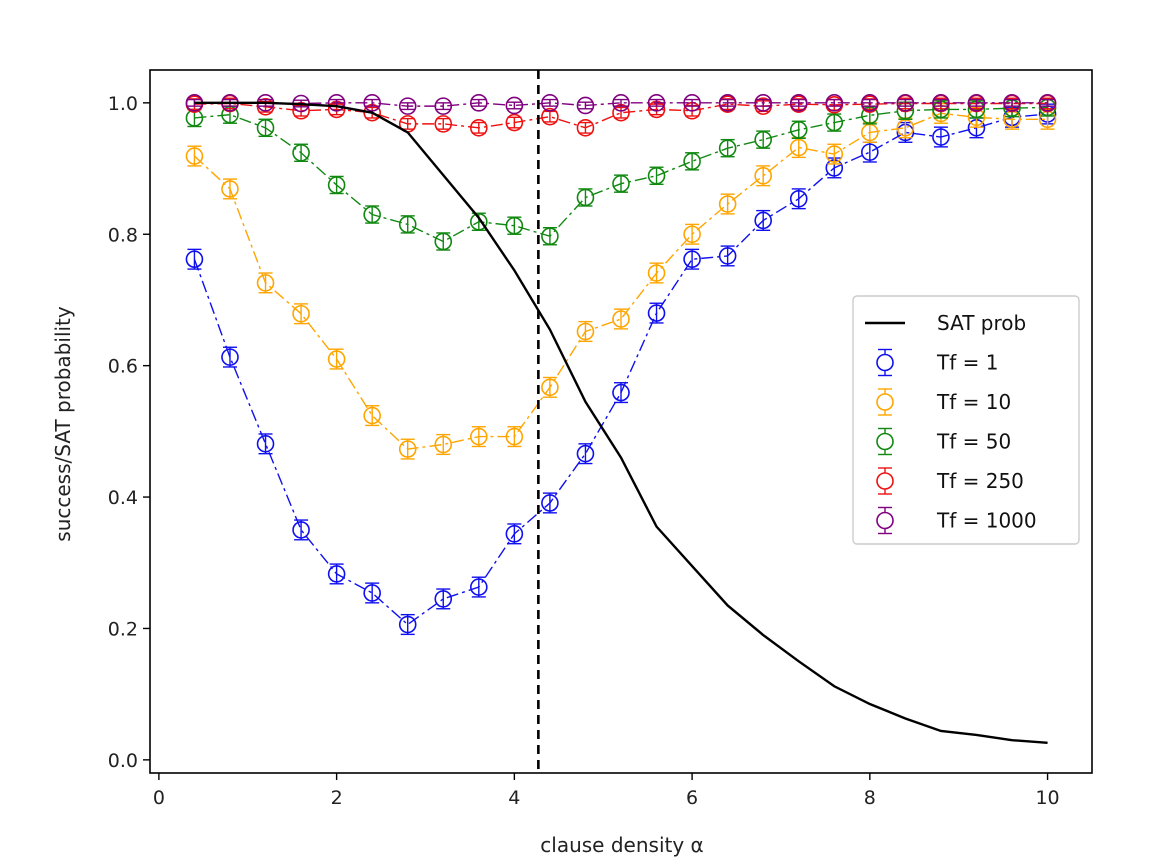 The width and height of the screenshot is (1172, 868). I want to click on x-tick-label: 8, so click(870, 798).